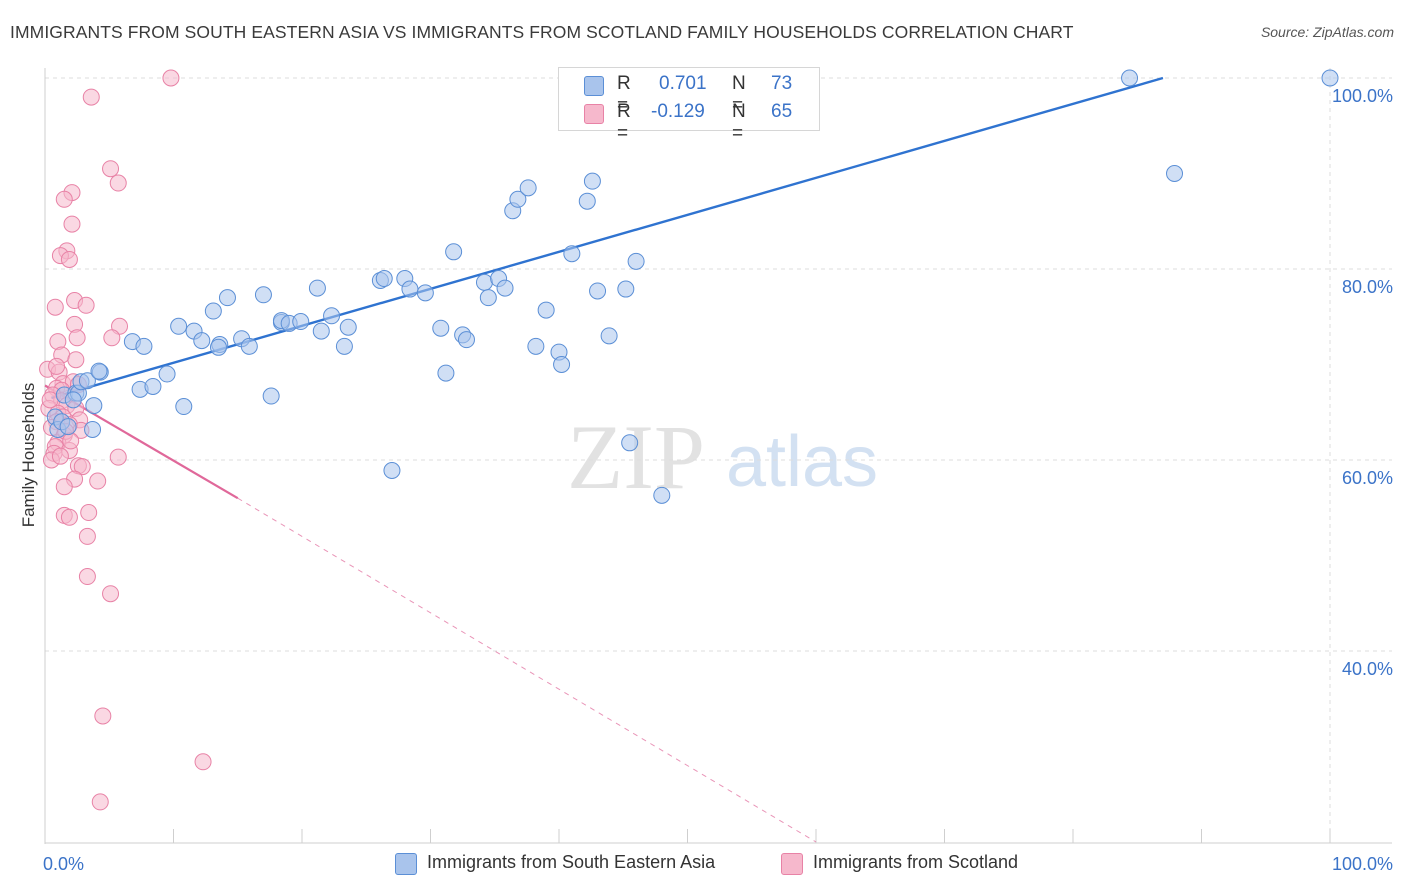 The image size is (1406, 892). I want to click on blue-swatch, so click(594, 86).